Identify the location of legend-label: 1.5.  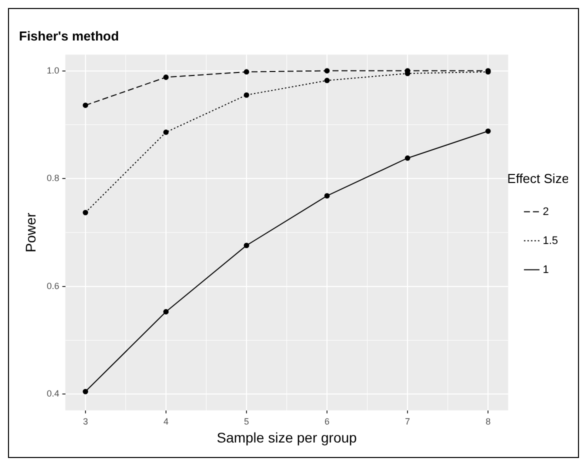
(550, 240).